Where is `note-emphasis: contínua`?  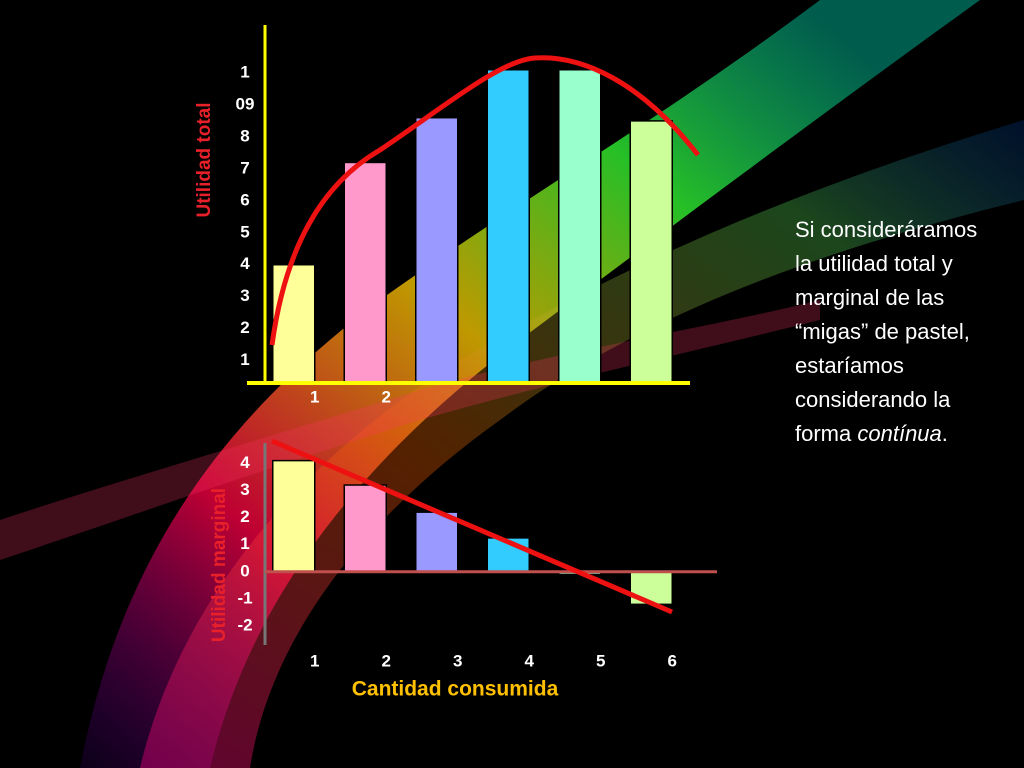
note-emphasis: contínua is located at coordinates (899, 433).